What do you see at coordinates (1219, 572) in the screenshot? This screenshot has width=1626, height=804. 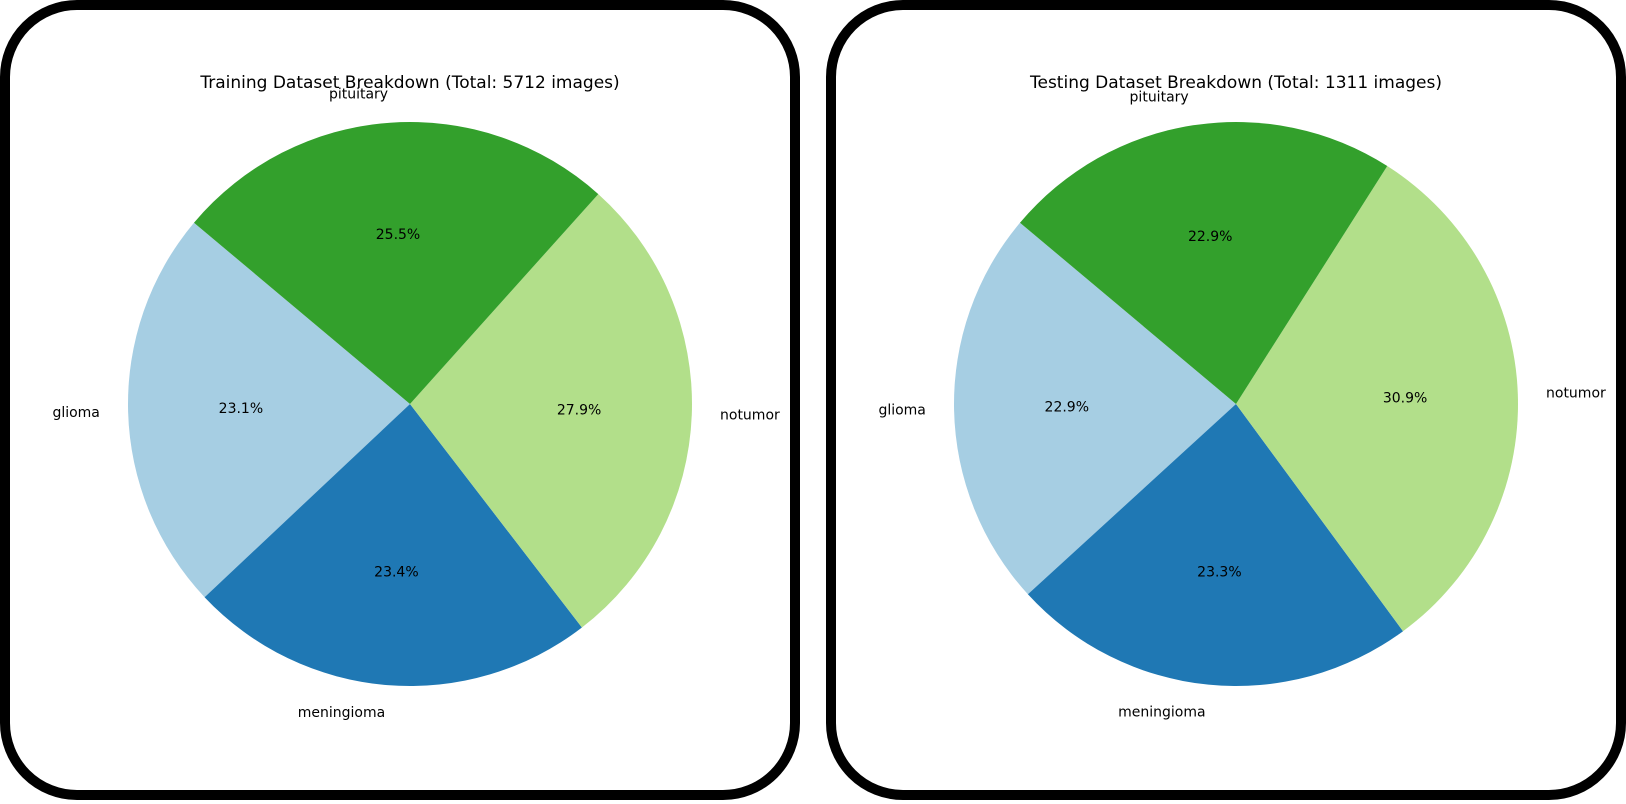 I see `pie-percent-label: 23.3%` at bounding box center [1219, 572].